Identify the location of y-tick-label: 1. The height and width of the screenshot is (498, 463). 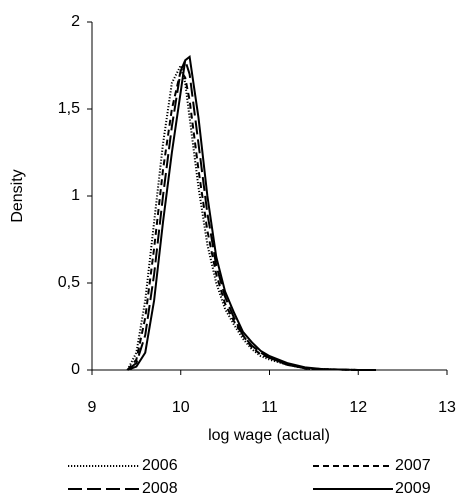
(75, 195).